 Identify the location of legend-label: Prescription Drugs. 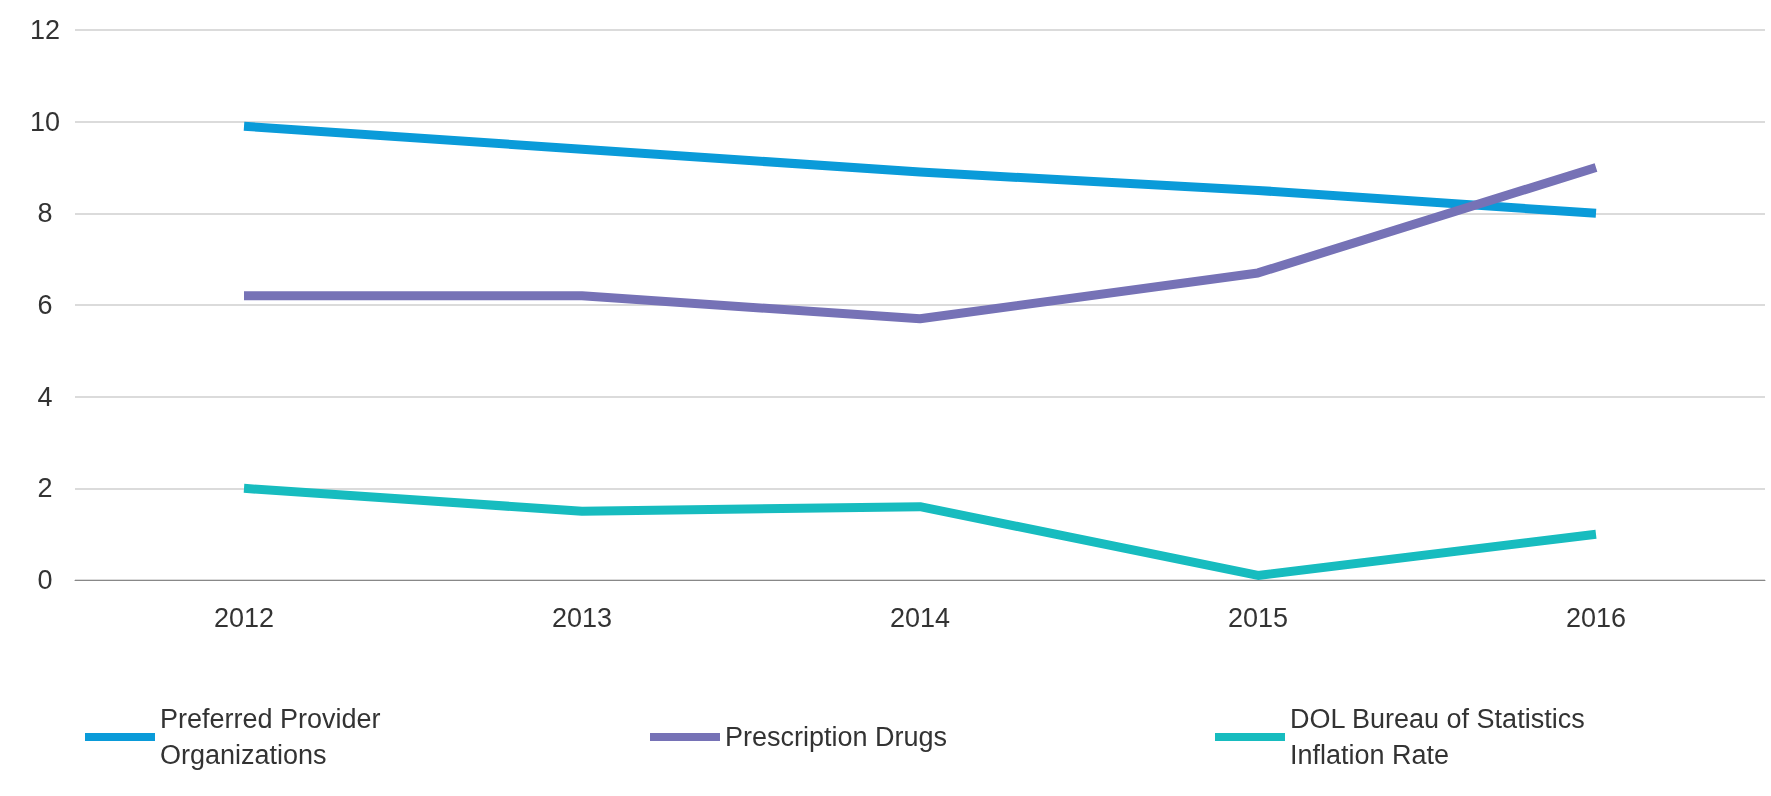
(836, 737).